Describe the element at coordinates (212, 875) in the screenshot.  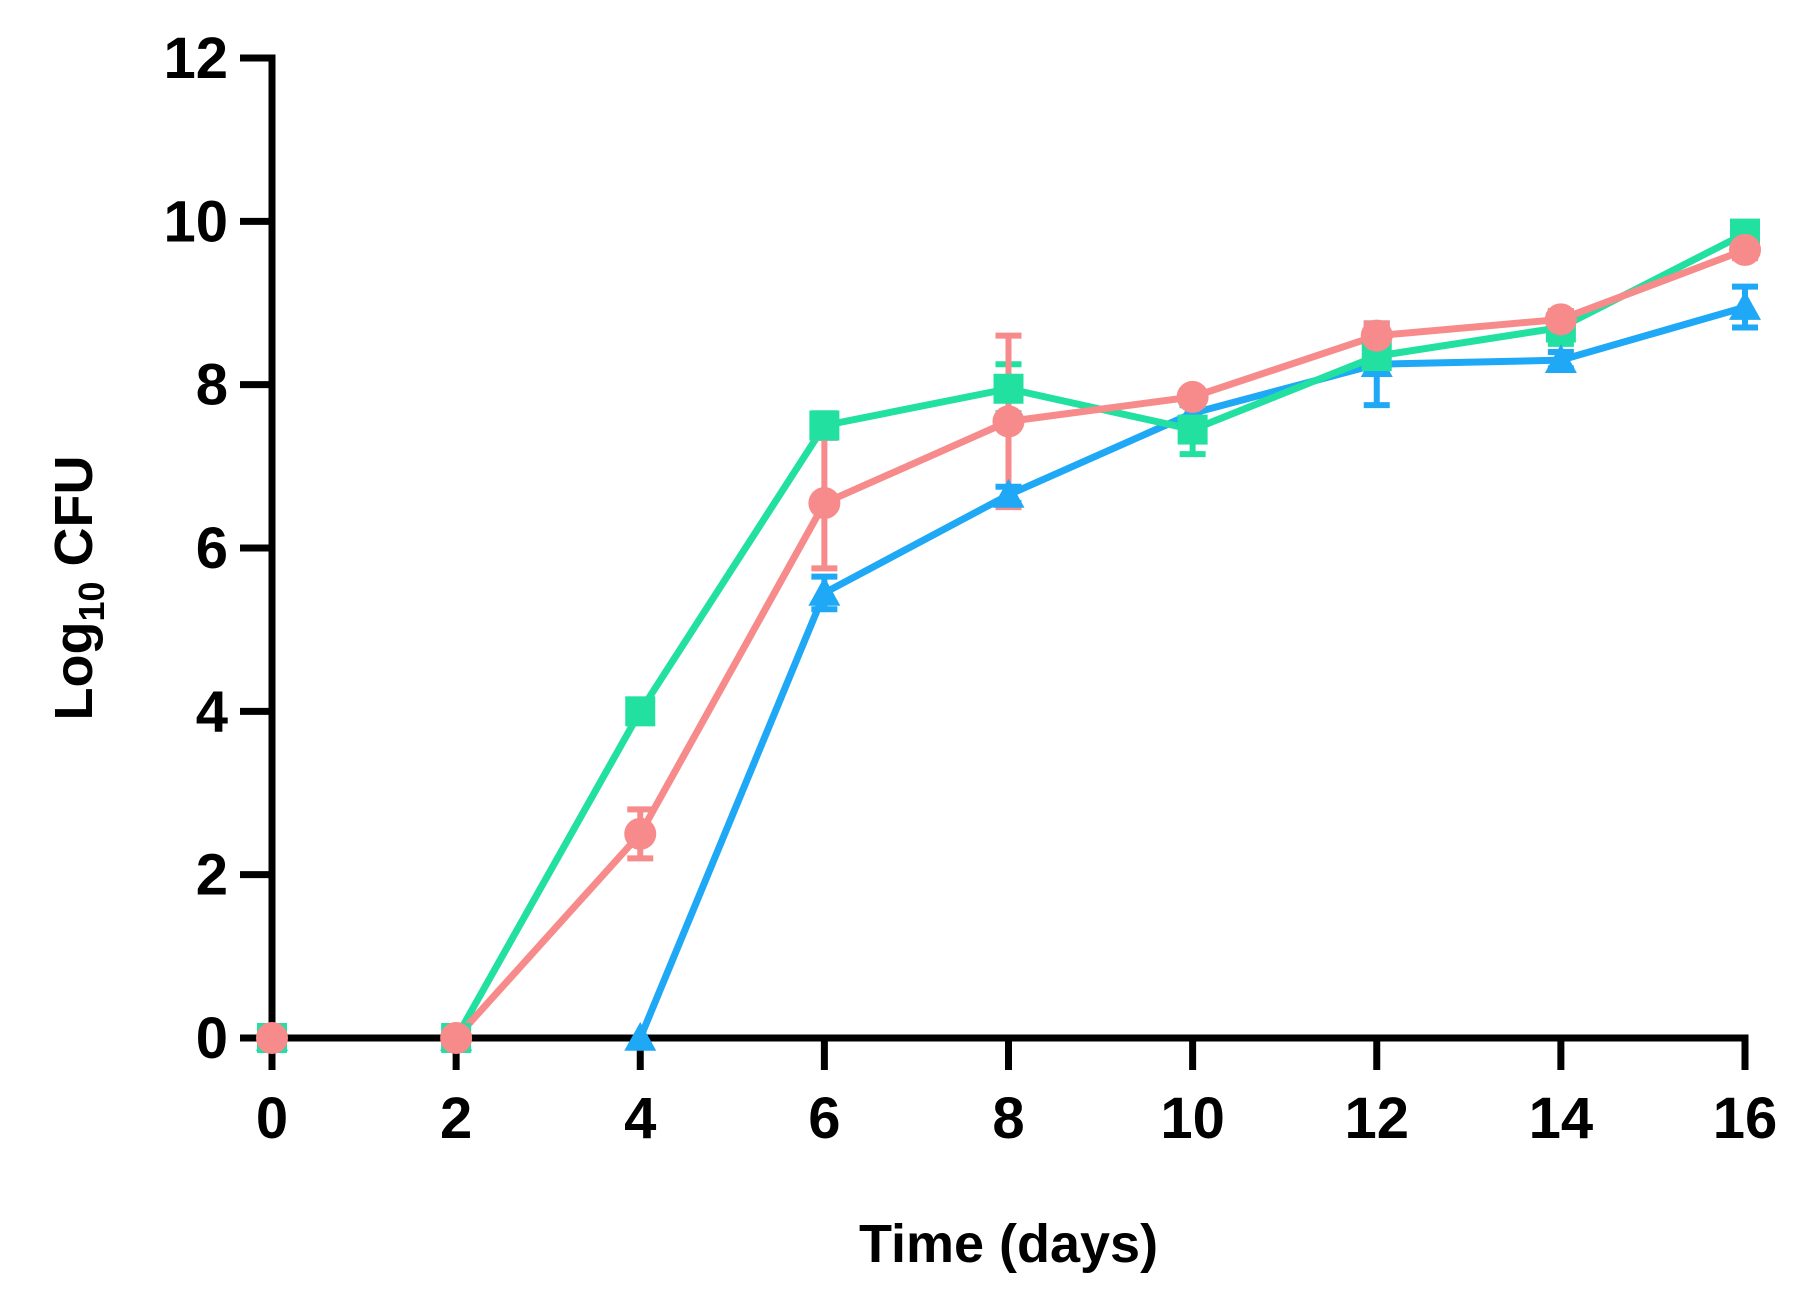
I see `y-tick-label: 2` at that location.